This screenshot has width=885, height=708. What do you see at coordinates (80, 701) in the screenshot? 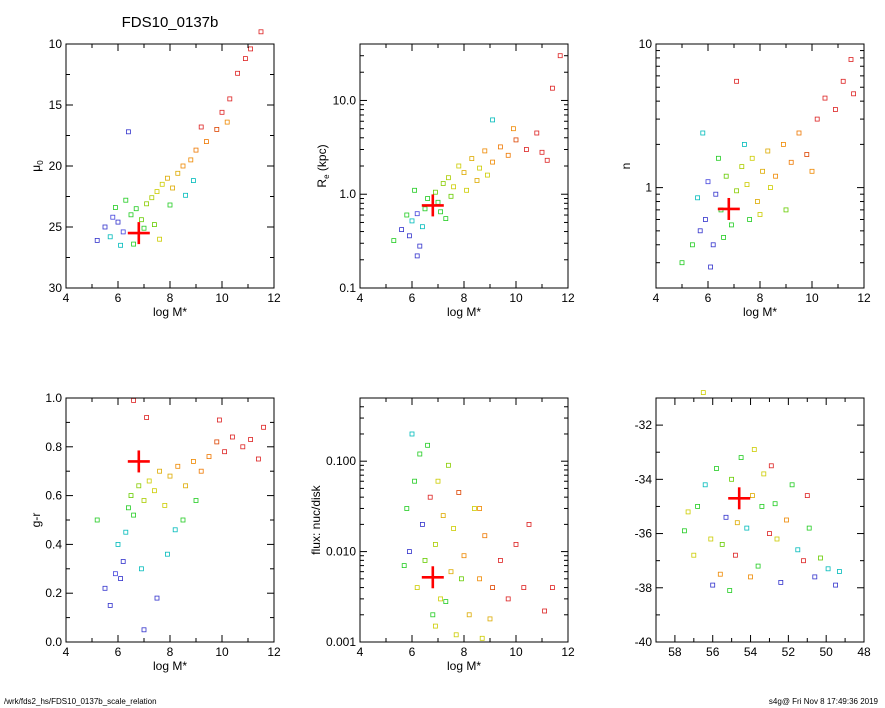
I see `footer-left: /wrk/fds2_hs/FDS10_0137b_scale_relation` at bounding box center [80, 701].